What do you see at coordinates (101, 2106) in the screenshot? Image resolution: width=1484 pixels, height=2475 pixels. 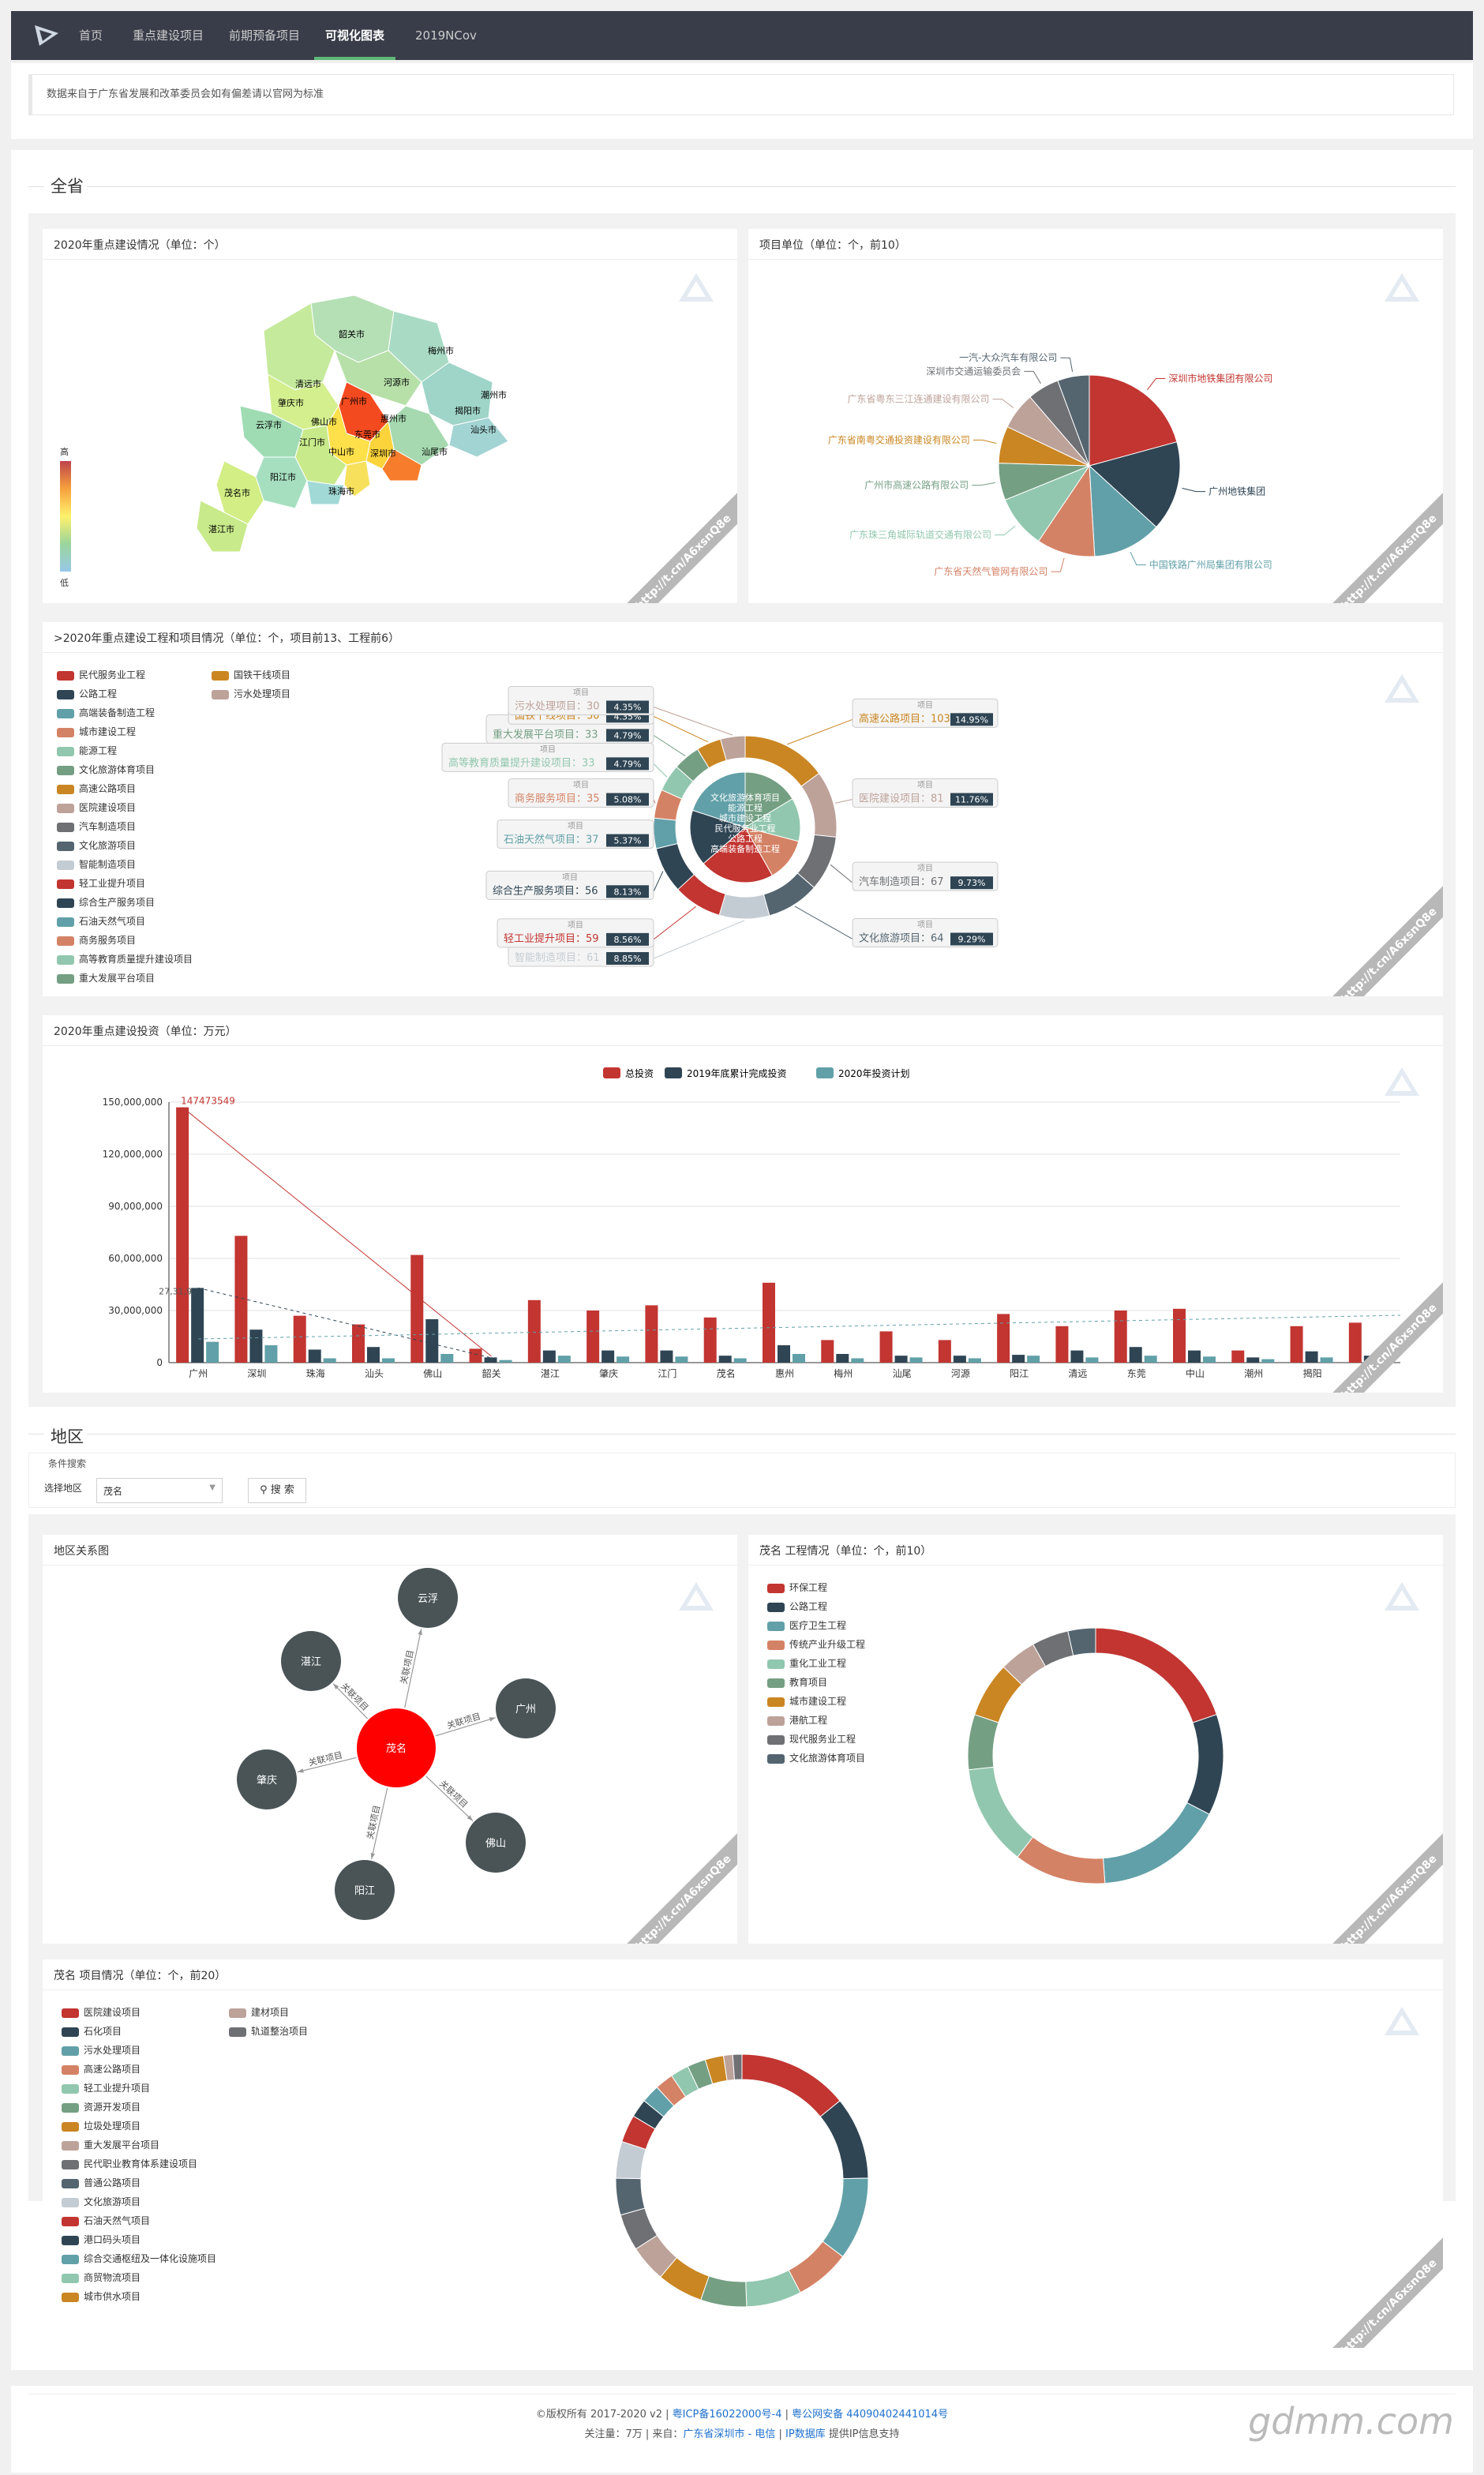 I see `maoming-items-legend-item: 资源开发项目` at bounding box center [101, 2106].